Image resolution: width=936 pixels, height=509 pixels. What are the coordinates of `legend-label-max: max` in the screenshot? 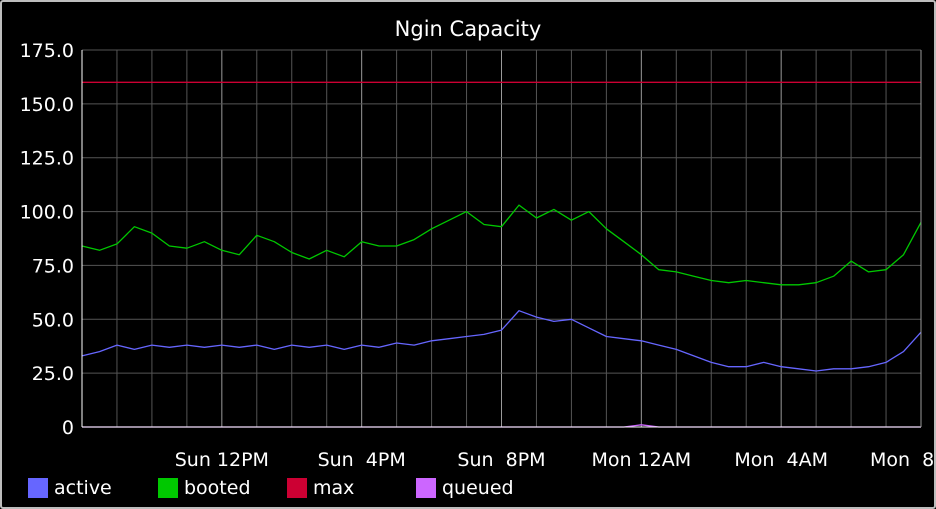 It's located at (334, 488).